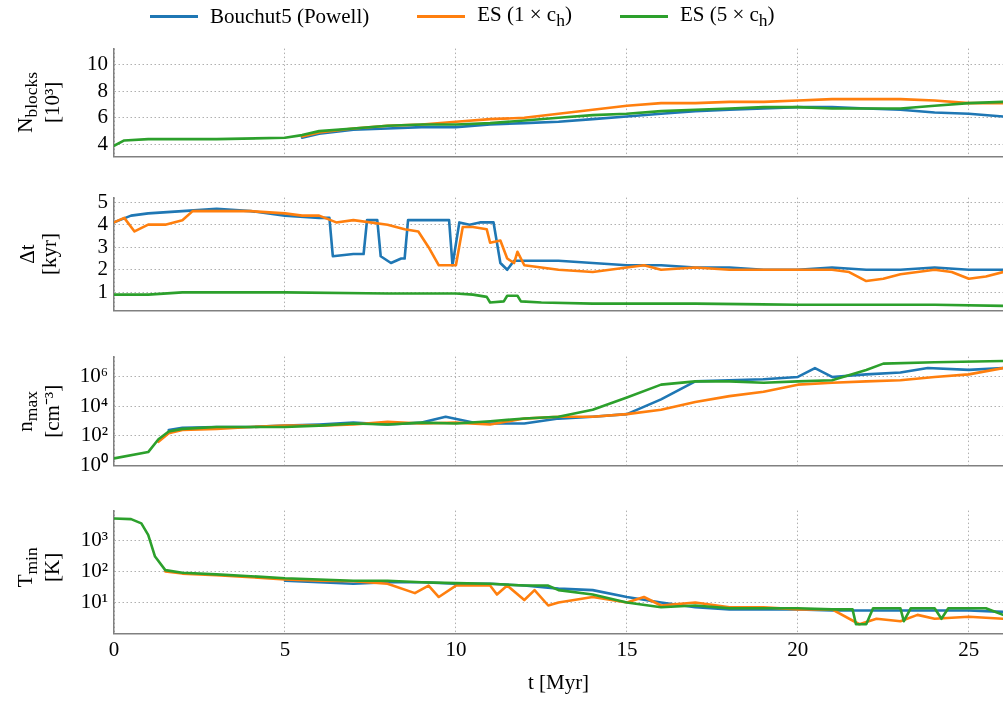 The image size is (1003, 704). Describe the element at coordinates (94, 601) in the screenshot. I see `y-tick-label: 10¹` at that location.